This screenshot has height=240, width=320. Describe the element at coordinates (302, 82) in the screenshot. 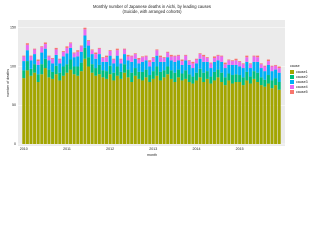

I see `legend-label: cause3` at that location.